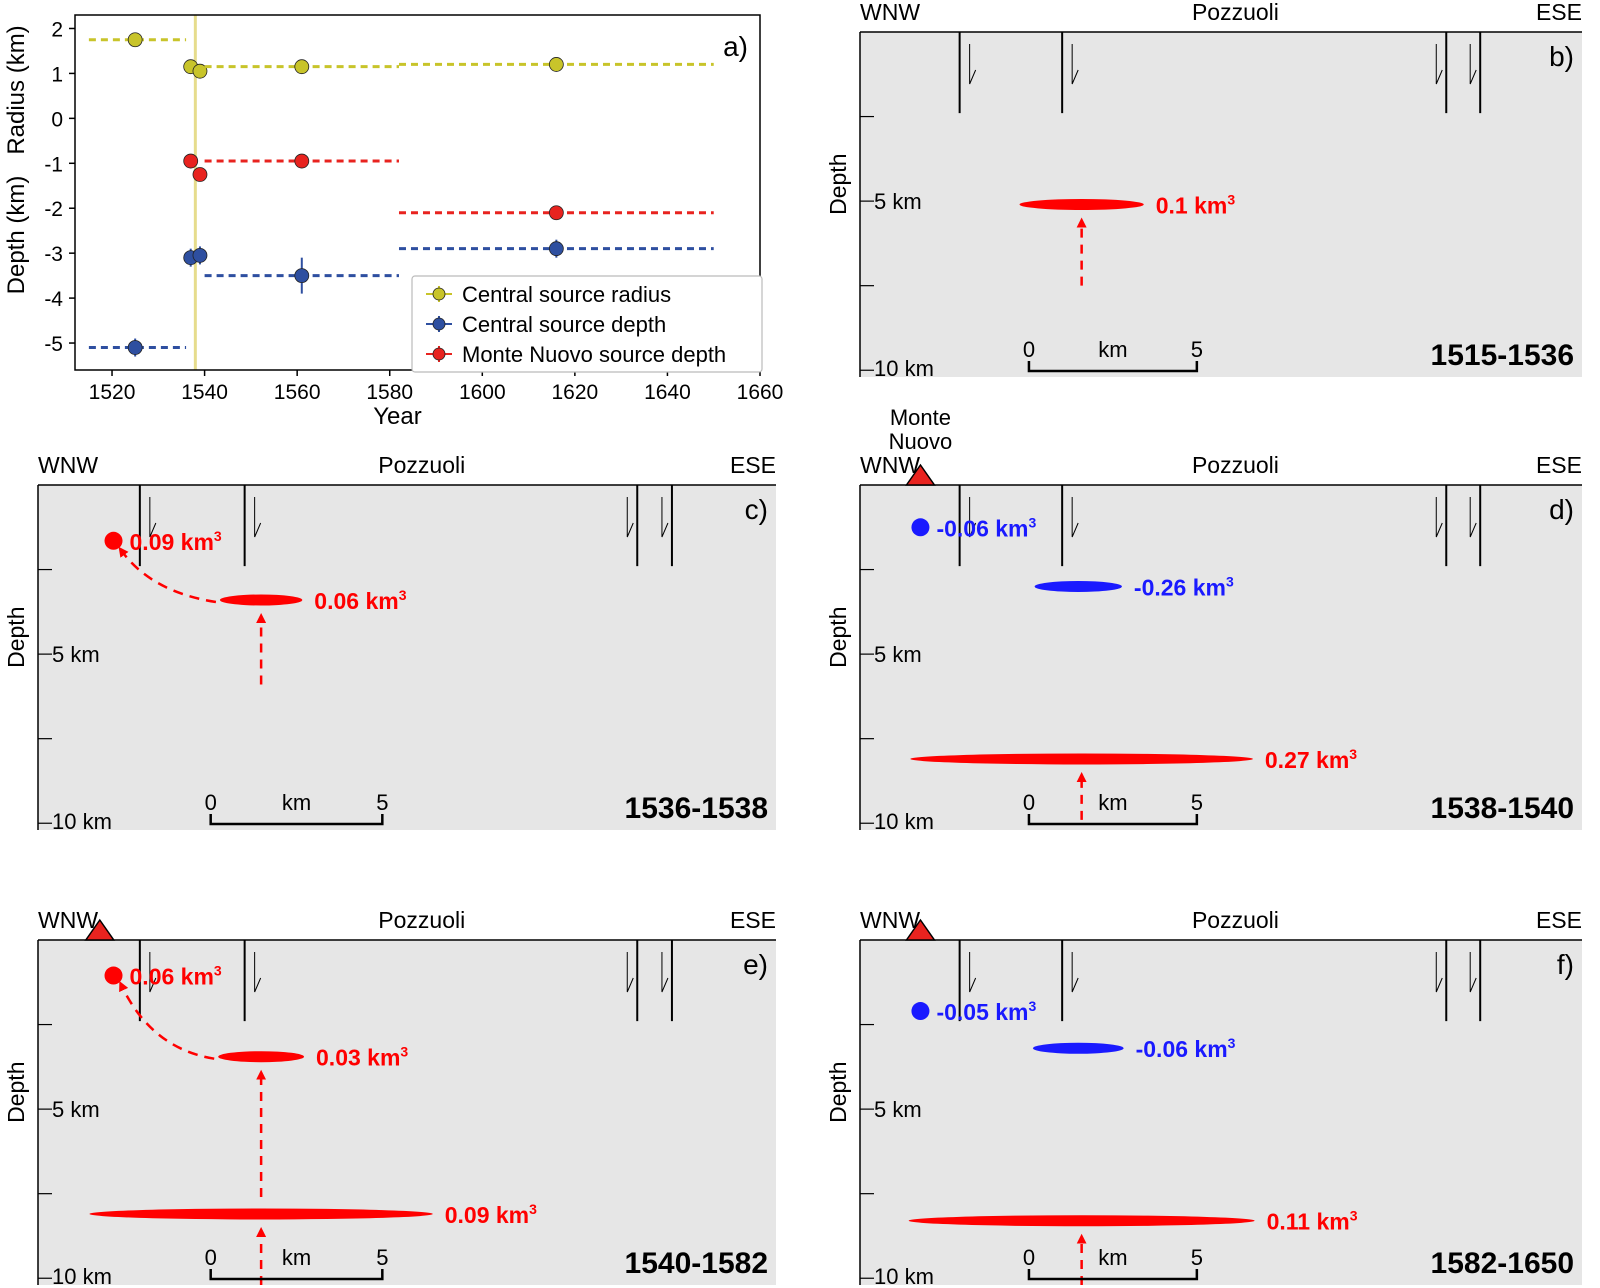 Image resolution: width=1600 pixels, height=1288 pixels. I want to click on volume-value: 0.1 km, so click(1192, 206).